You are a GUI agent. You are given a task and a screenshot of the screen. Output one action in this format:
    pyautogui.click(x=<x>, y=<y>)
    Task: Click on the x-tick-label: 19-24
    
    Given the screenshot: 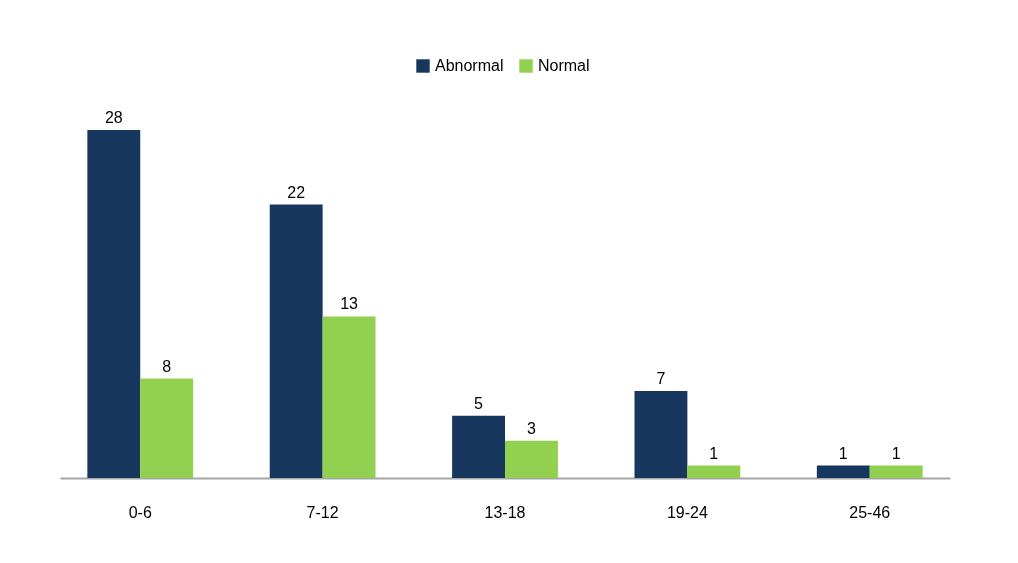 What is the action you would take?
    pyautogui.click(x=687, y=512)
    